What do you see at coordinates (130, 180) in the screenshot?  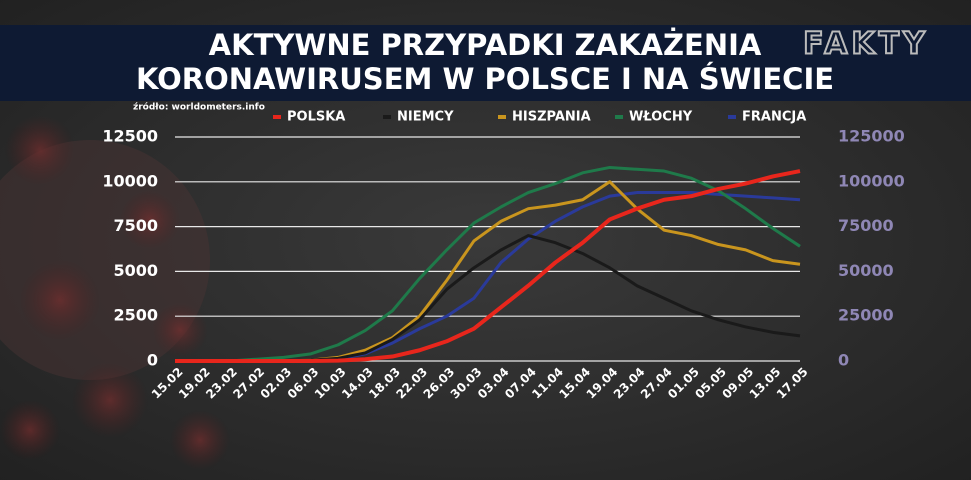 I see `y-tick-label: 10000` at bounding box center [130, 180].